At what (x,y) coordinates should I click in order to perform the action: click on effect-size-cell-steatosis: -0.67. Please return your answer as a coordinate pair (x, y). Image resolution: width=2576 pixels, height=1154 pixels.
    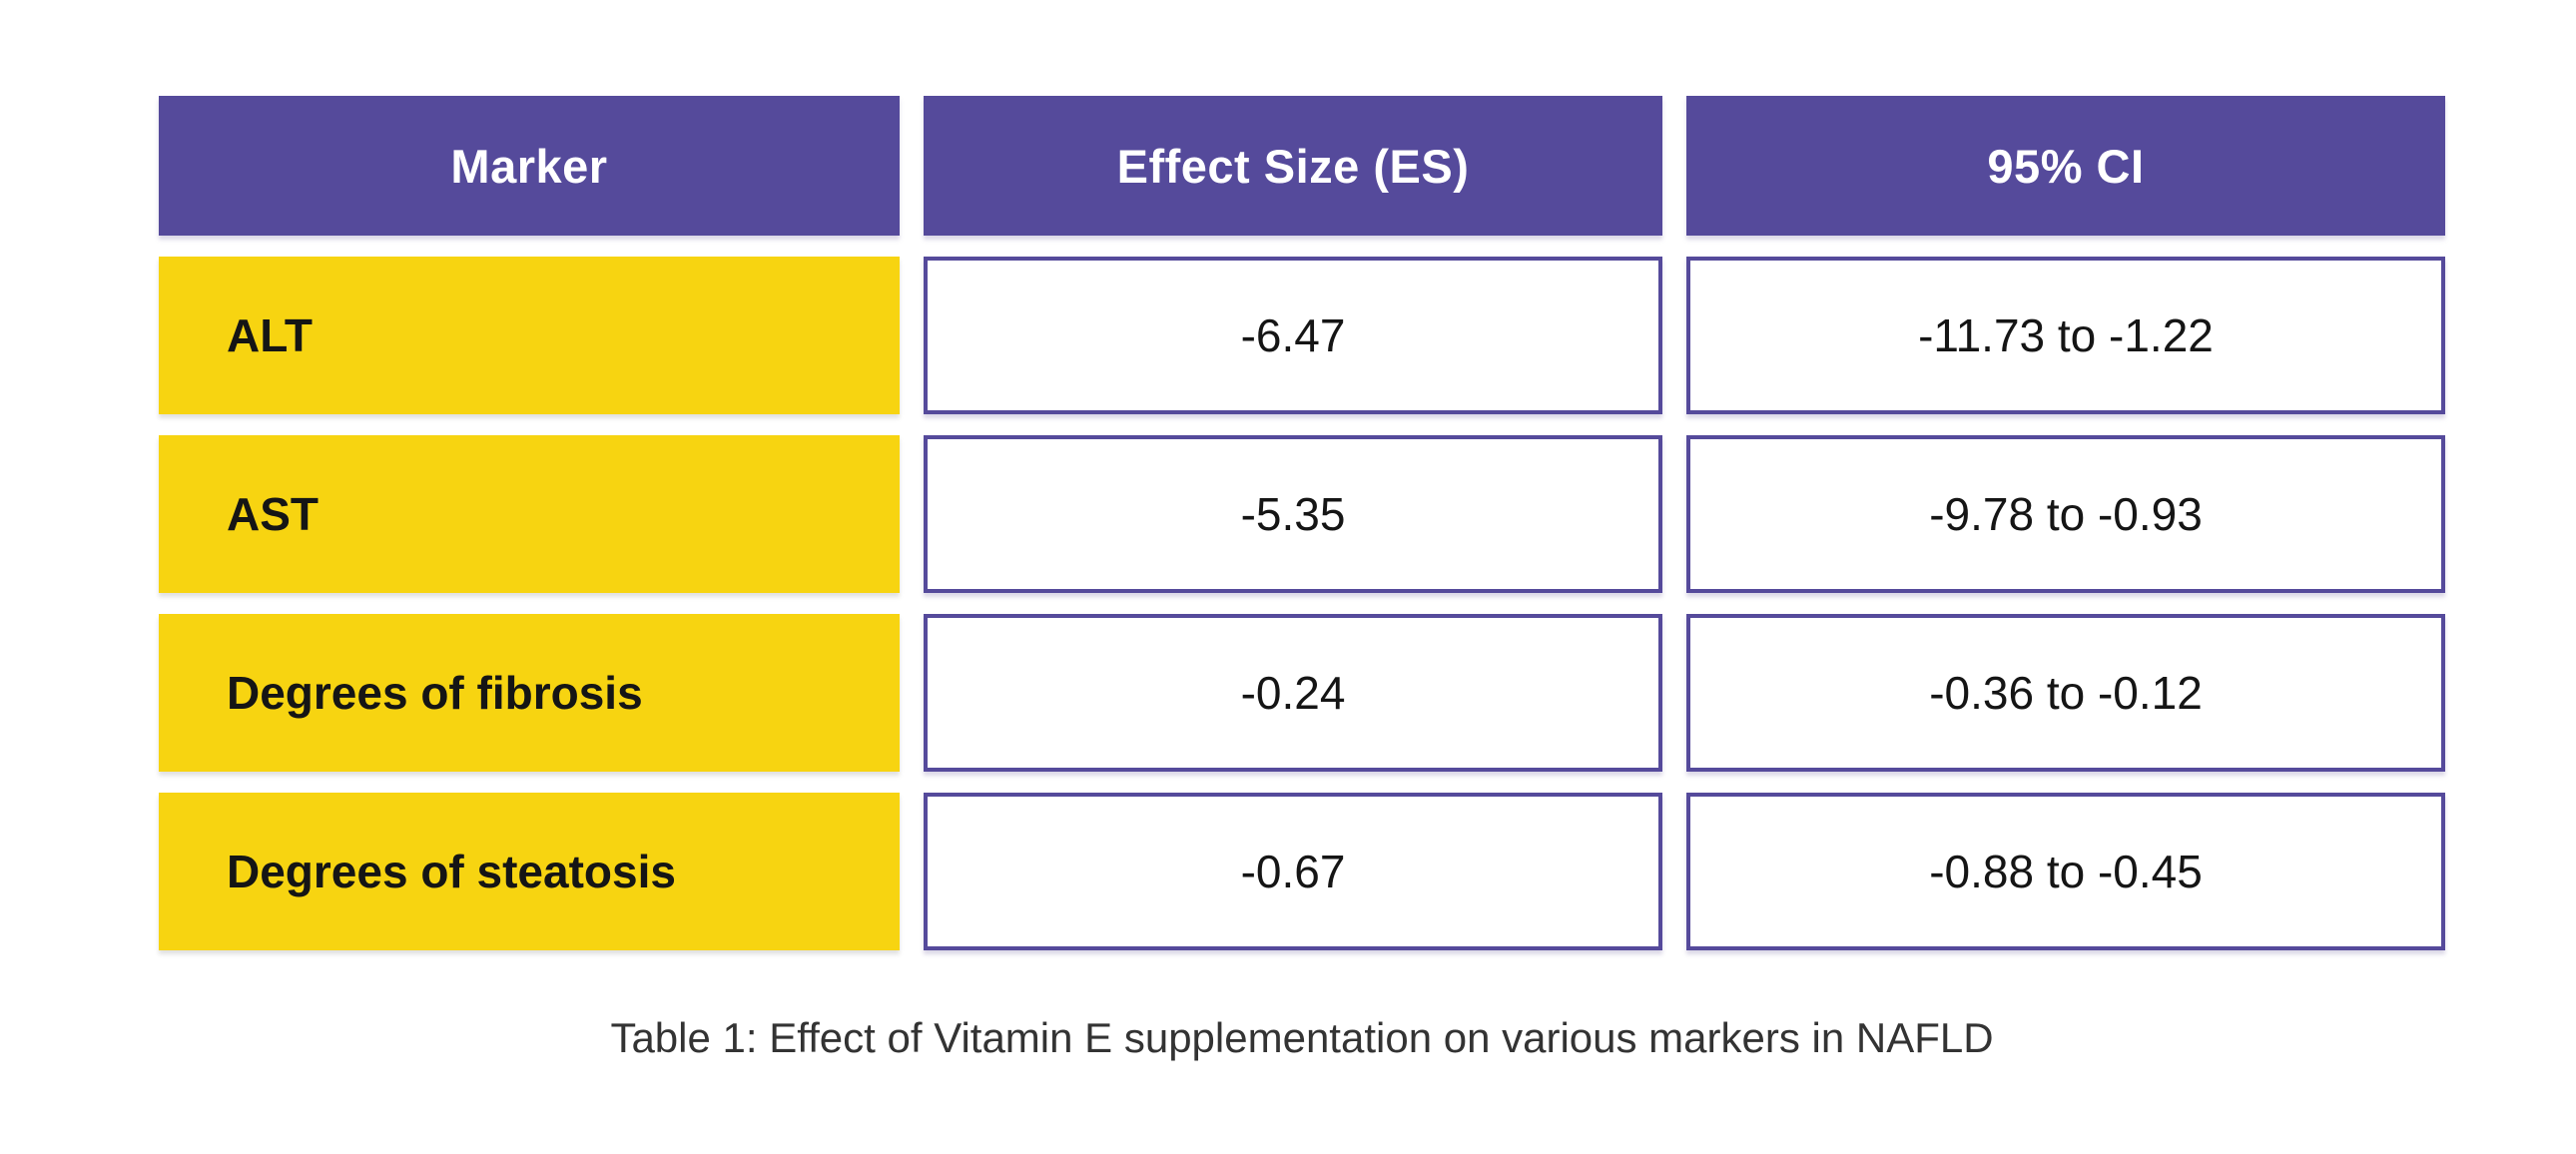
    Looking at the image, I should click on (1293, 871).